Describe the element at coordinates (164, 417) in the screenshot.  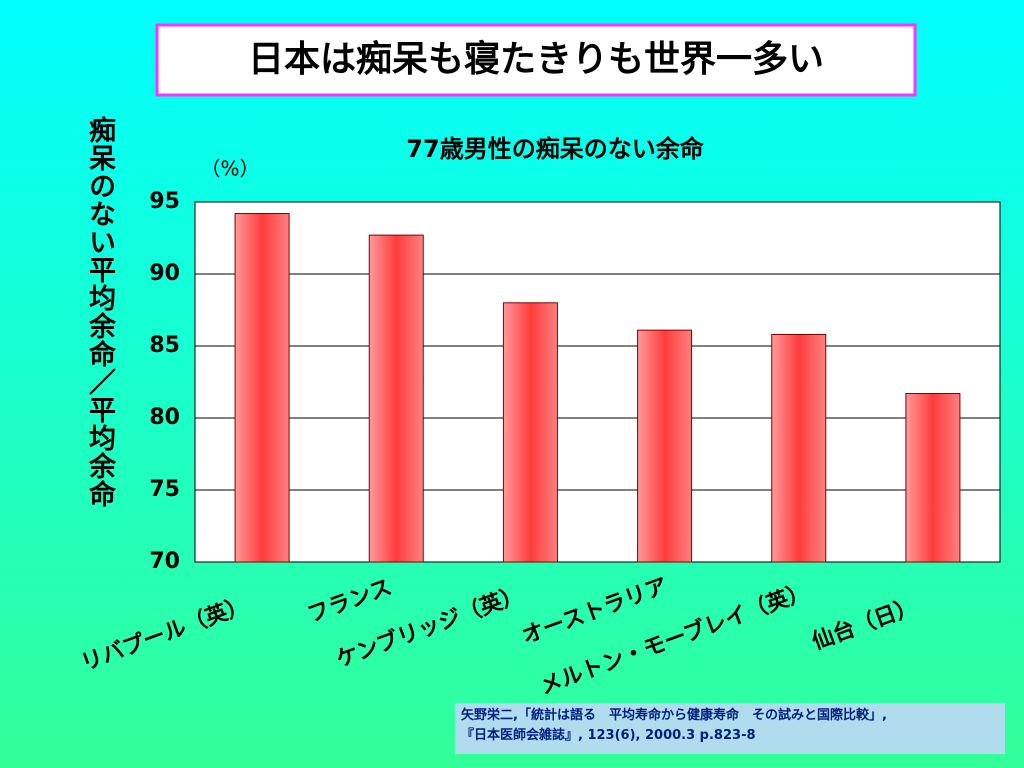
I see `y-tick-label: 80` at that location.